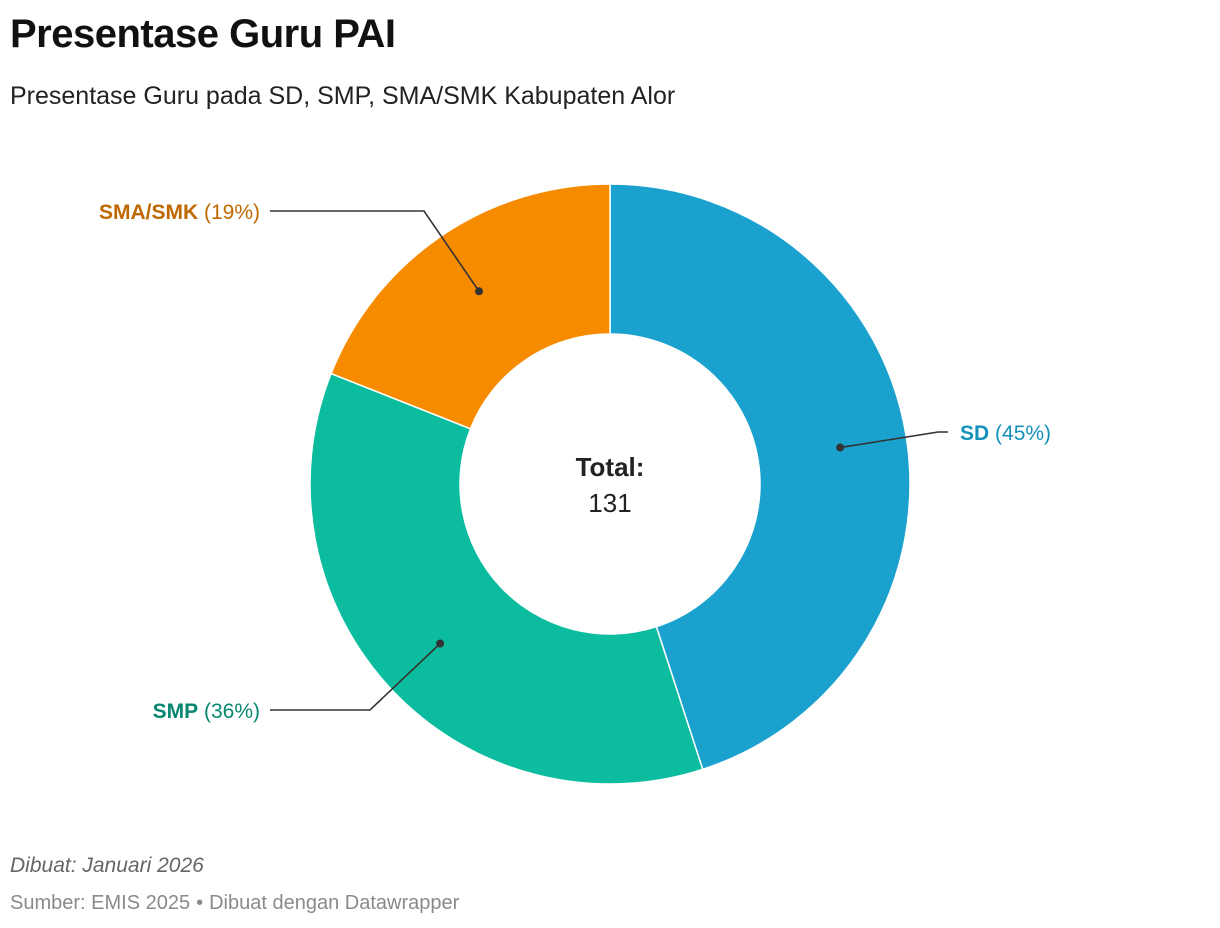 This screenshot has height=928, width=1220. Describe the element at coordinates (894, 440) in the screenshot. I see `leader-line-sd` at that location.